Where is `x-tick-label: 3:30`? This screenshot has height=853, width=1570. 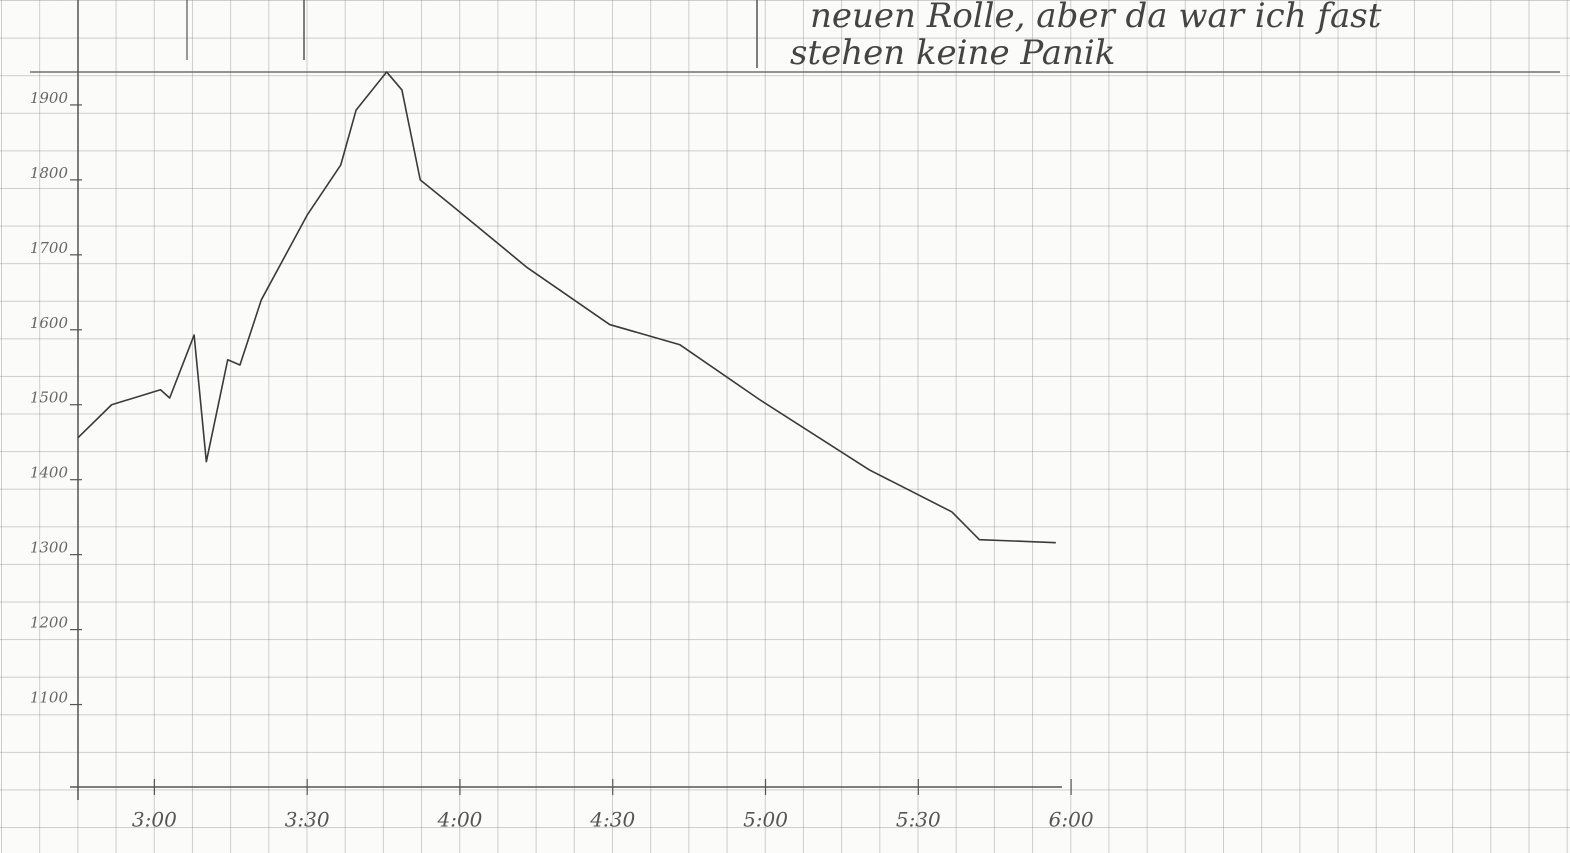 x-tick-label: 3:30 is located at coordinates (307, 820).